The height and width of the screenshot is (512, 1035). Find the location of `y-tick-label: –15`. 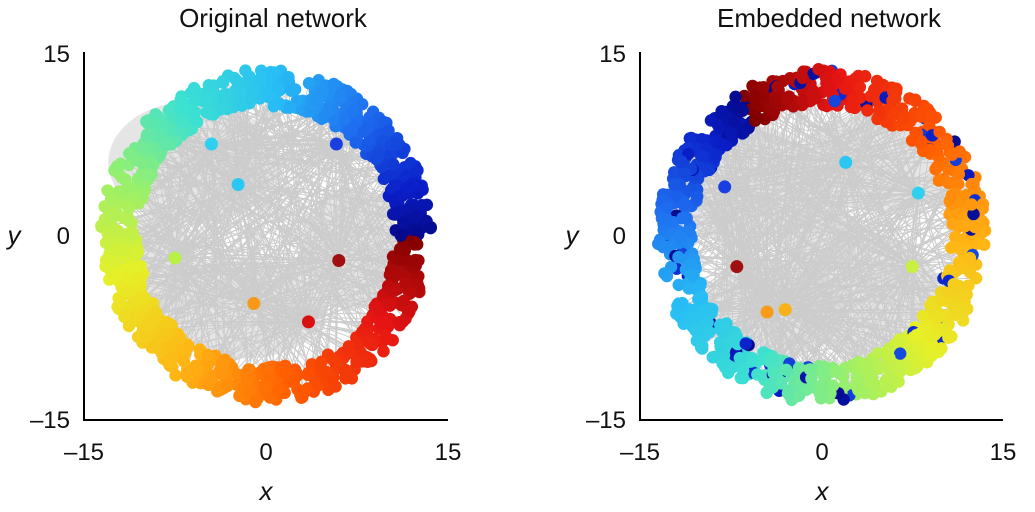

y-tick-label: –15 is located at coordinates (606, 420).